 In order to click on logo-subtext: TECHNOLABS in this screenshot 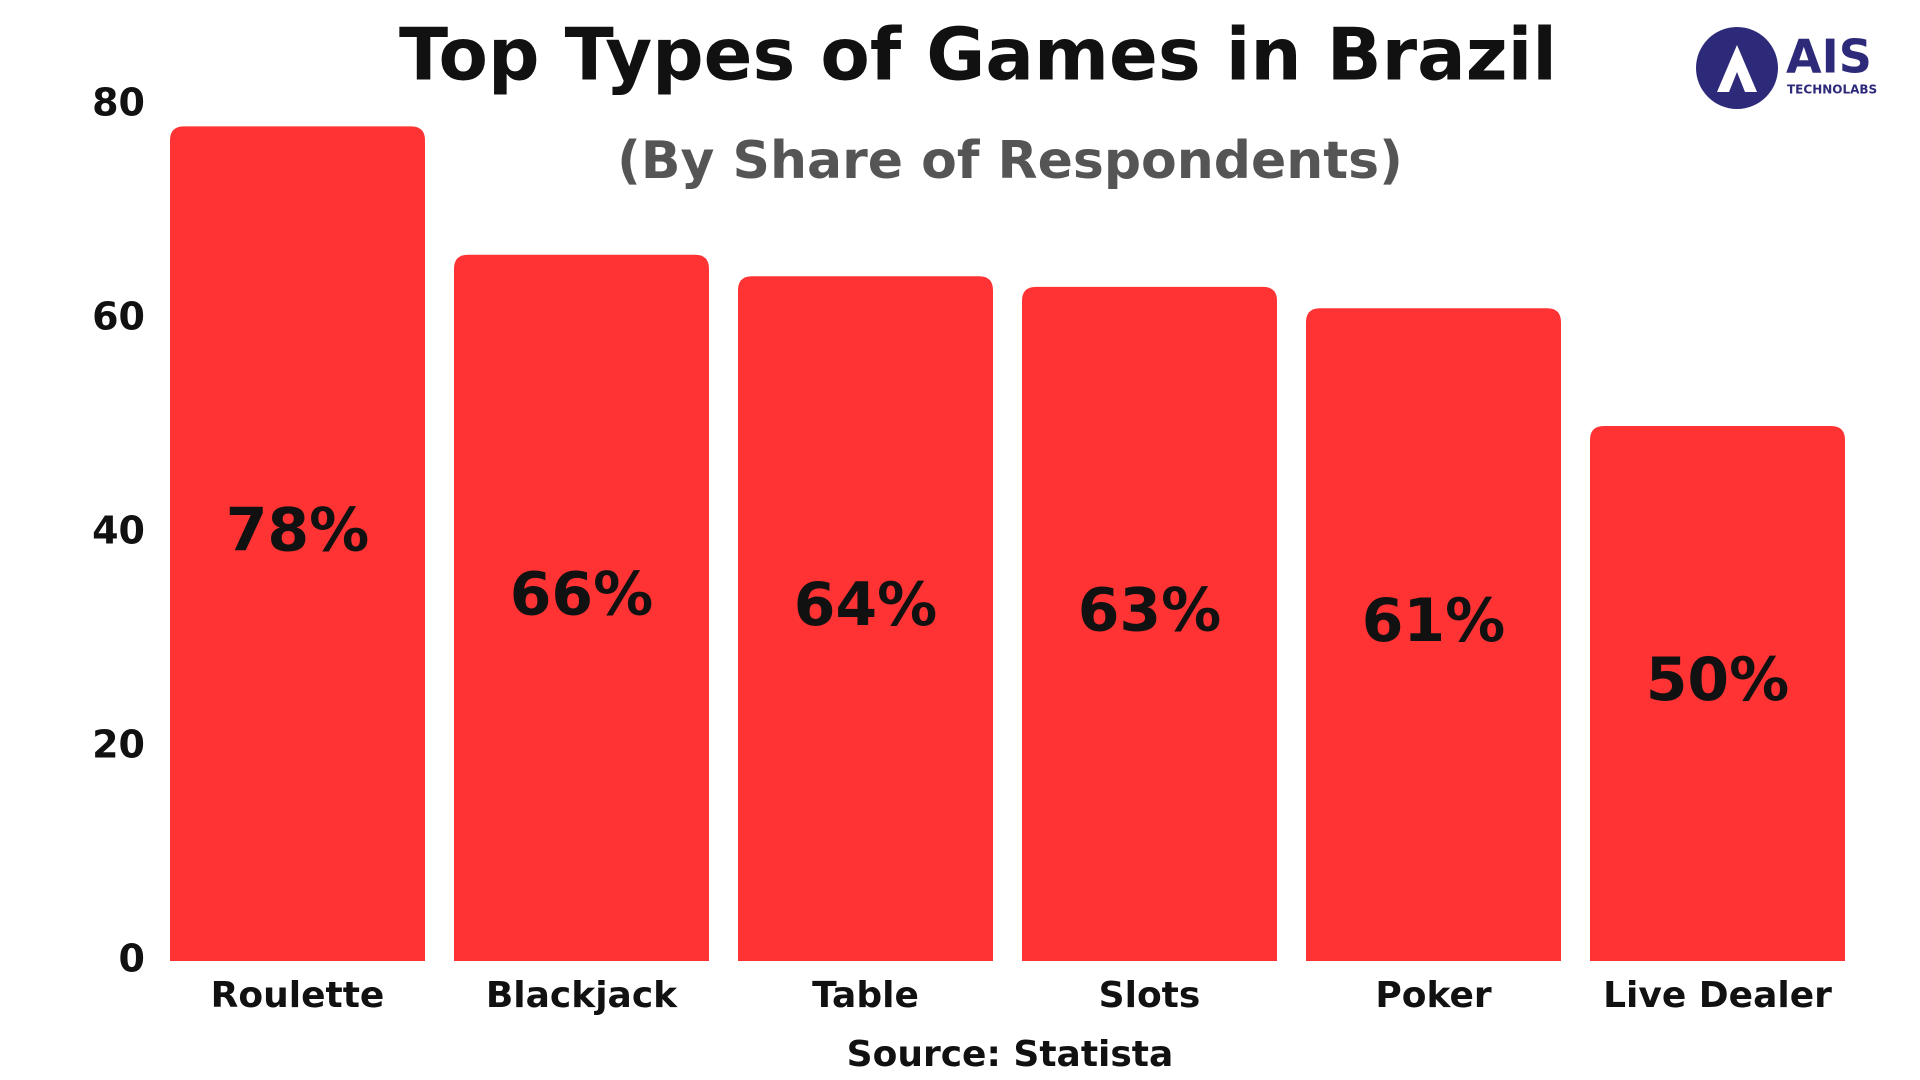, I will do `click(1832, 90)`.